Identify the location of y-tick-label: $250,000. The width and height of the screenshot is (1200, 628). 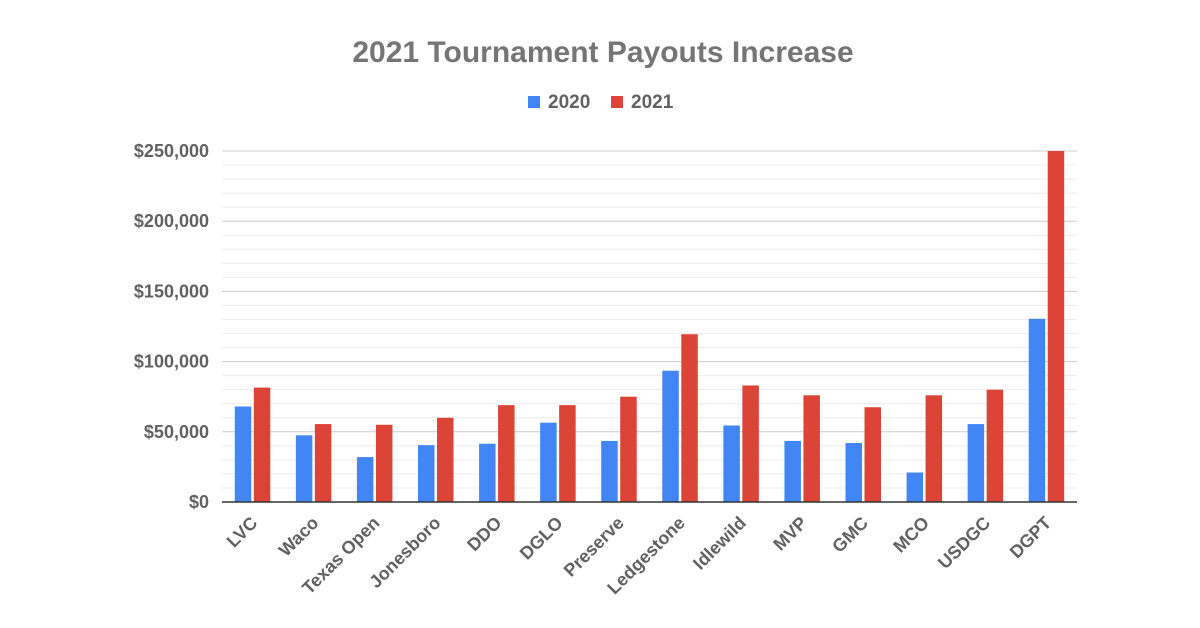
(171, 151).